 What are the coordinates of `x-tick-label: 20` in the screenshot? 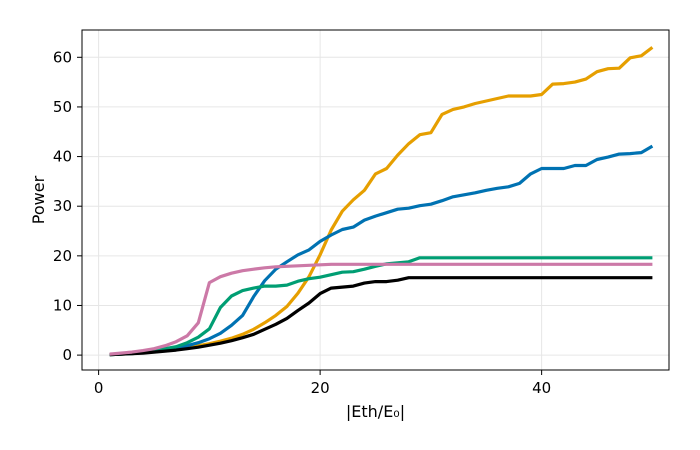 It's located at (320, 388).